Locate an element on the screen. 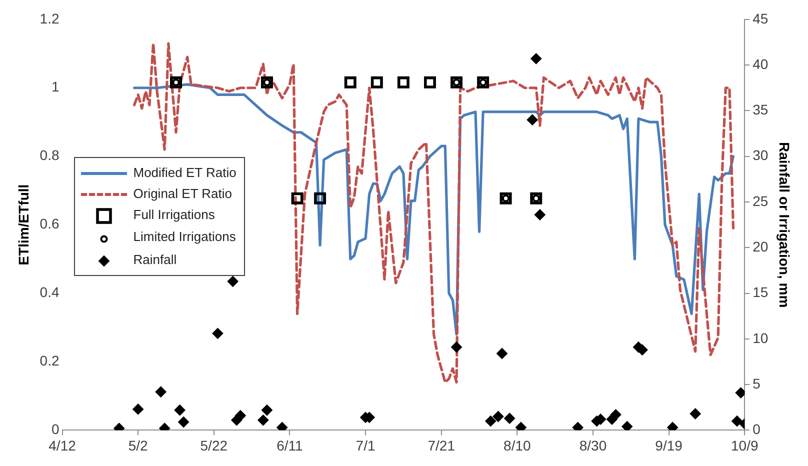 This screenshot has width=808, height=466. x-tick-label: 5/22 is located at coordinates (214, 445).